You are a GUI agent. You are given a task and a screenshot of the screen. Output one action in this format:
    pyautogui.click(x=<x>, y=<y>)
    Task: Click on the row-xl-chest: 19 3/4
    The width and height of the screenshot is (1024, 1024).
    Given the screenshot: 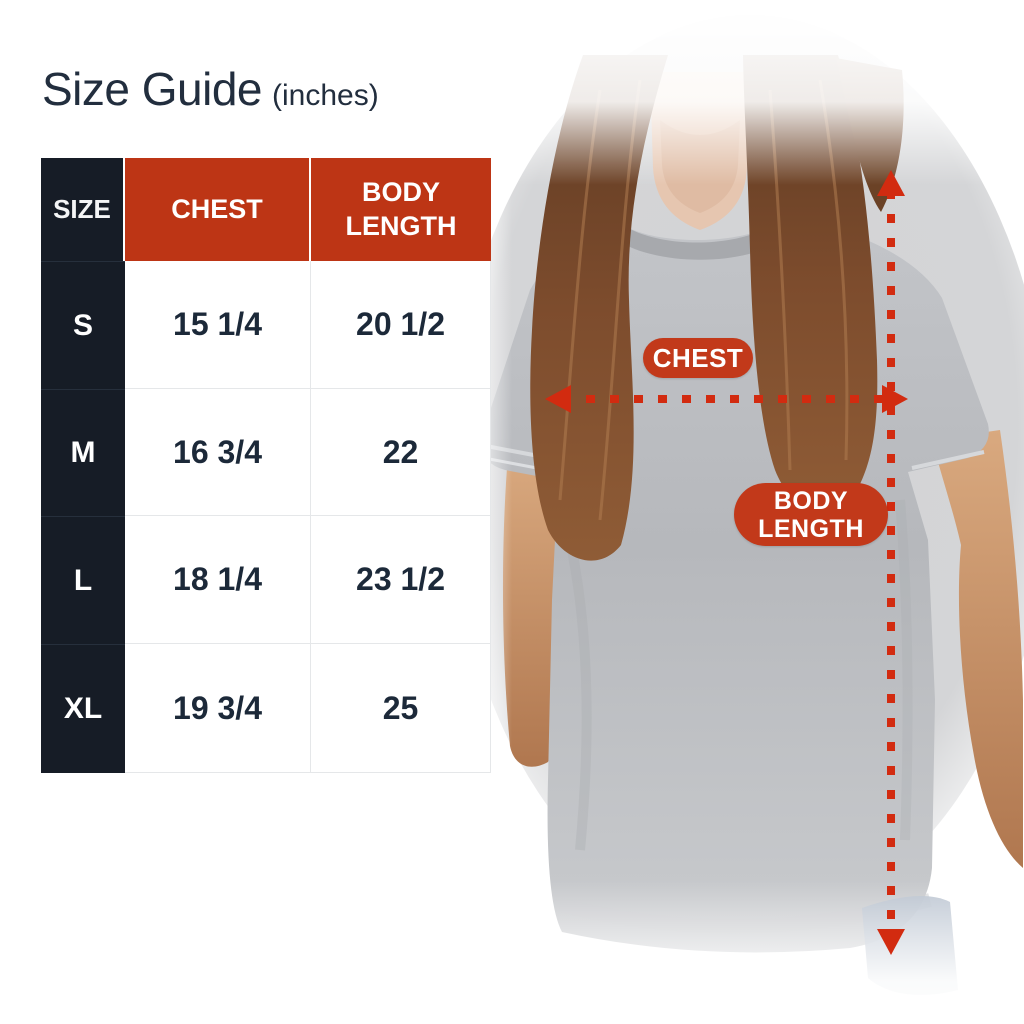 What is the action you would take?
    pyautogui.click(x=218, y=708)
    